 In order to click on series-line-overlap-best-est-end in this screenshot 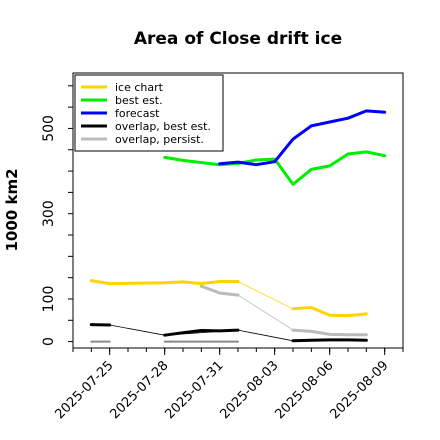, I will do `click(329, 340)`.